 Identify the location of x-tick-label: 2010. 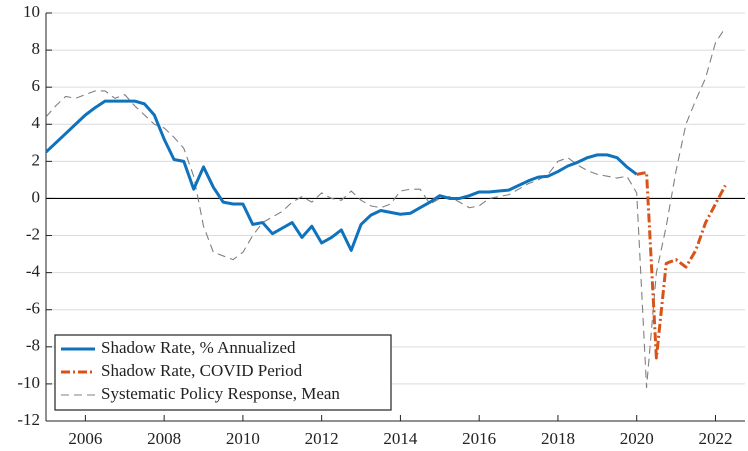
(243, 438).